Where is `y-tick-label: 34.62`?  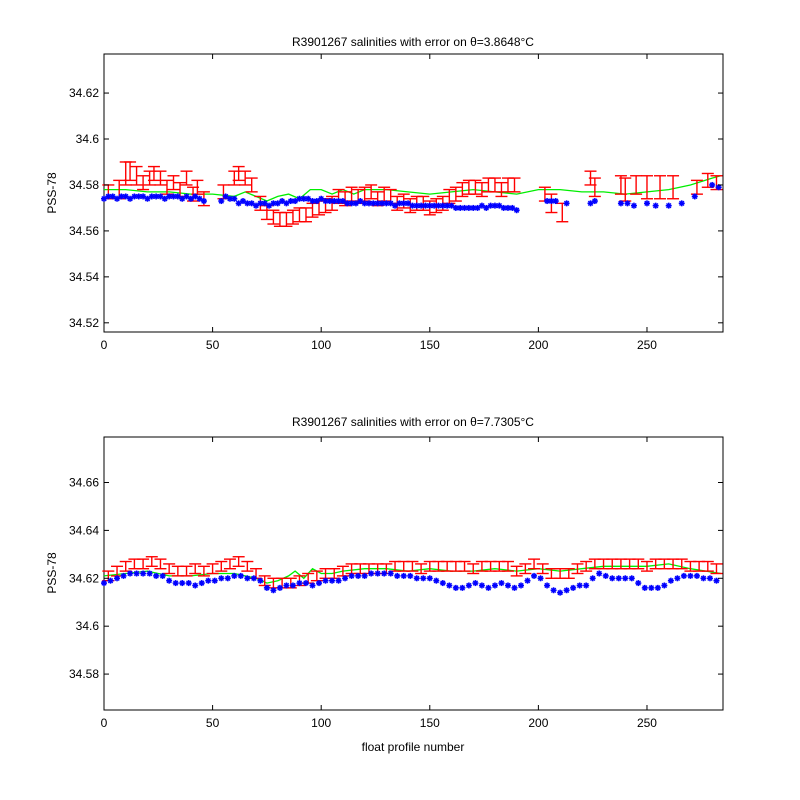
y-tick-label: 34.62 is located at coordinates (84, 93).